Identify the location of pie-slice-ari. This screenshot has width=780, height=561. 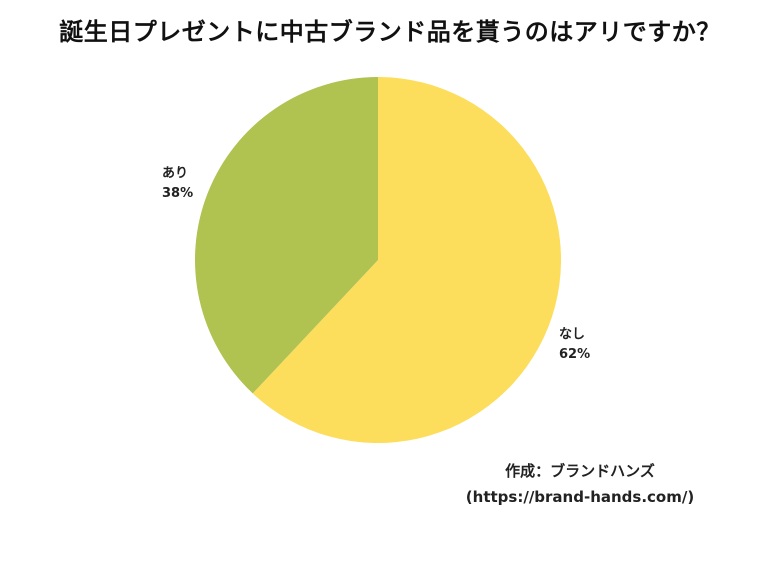
(286, 235).